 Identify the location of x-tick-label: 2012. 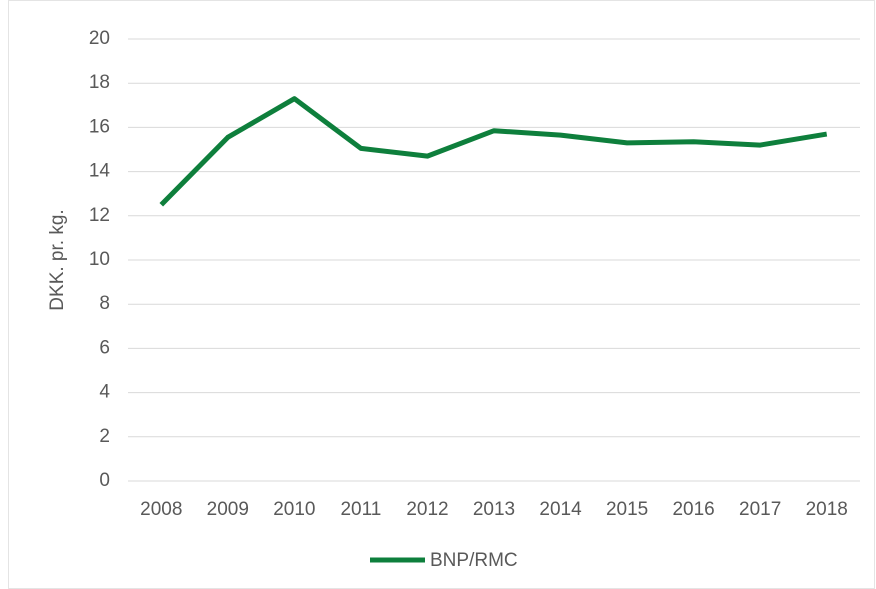
(427, 509).